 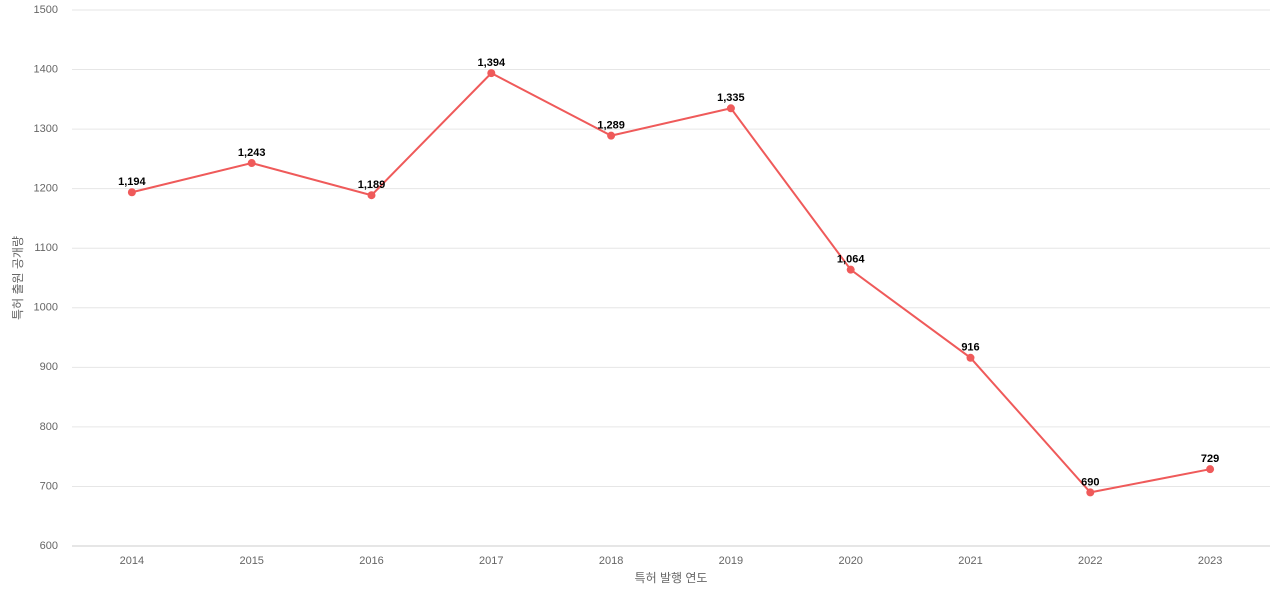 I want to click on x-tick-label: 2021, so click(x=970, y=561).